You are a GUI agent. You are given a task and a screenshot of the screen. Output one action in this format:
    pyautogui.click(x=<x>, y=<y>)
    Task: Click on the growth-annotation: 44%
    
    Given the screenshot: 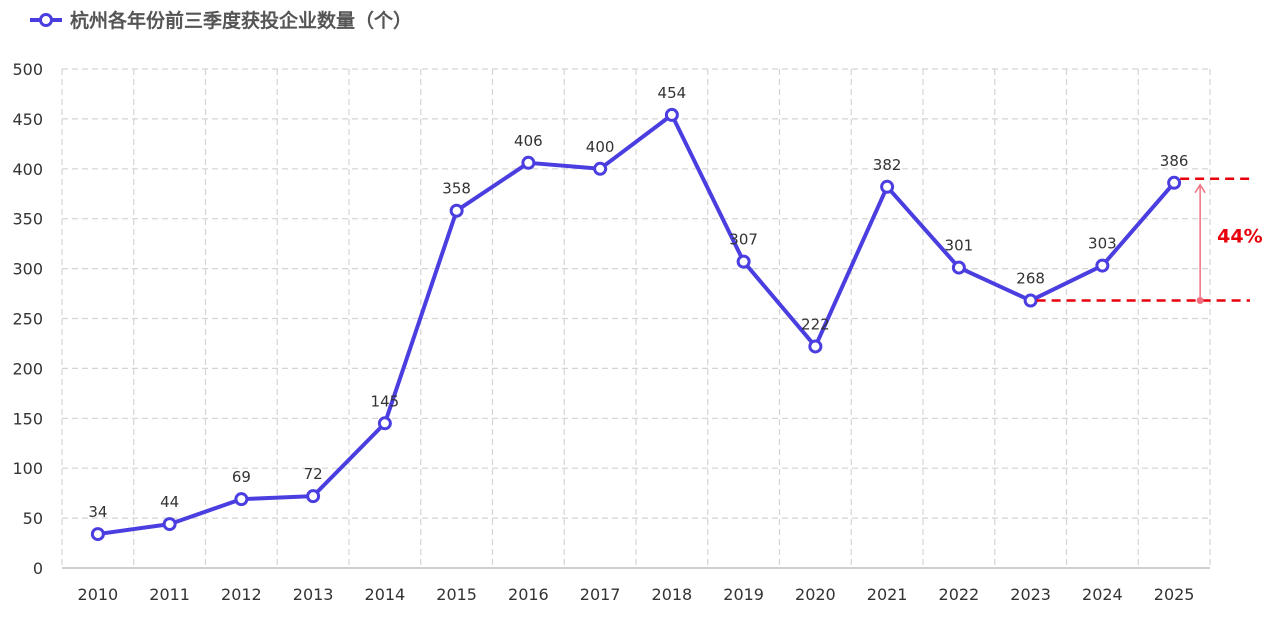 What is the action you would take?
    pyautogui.click(x=1149, y=241)
    